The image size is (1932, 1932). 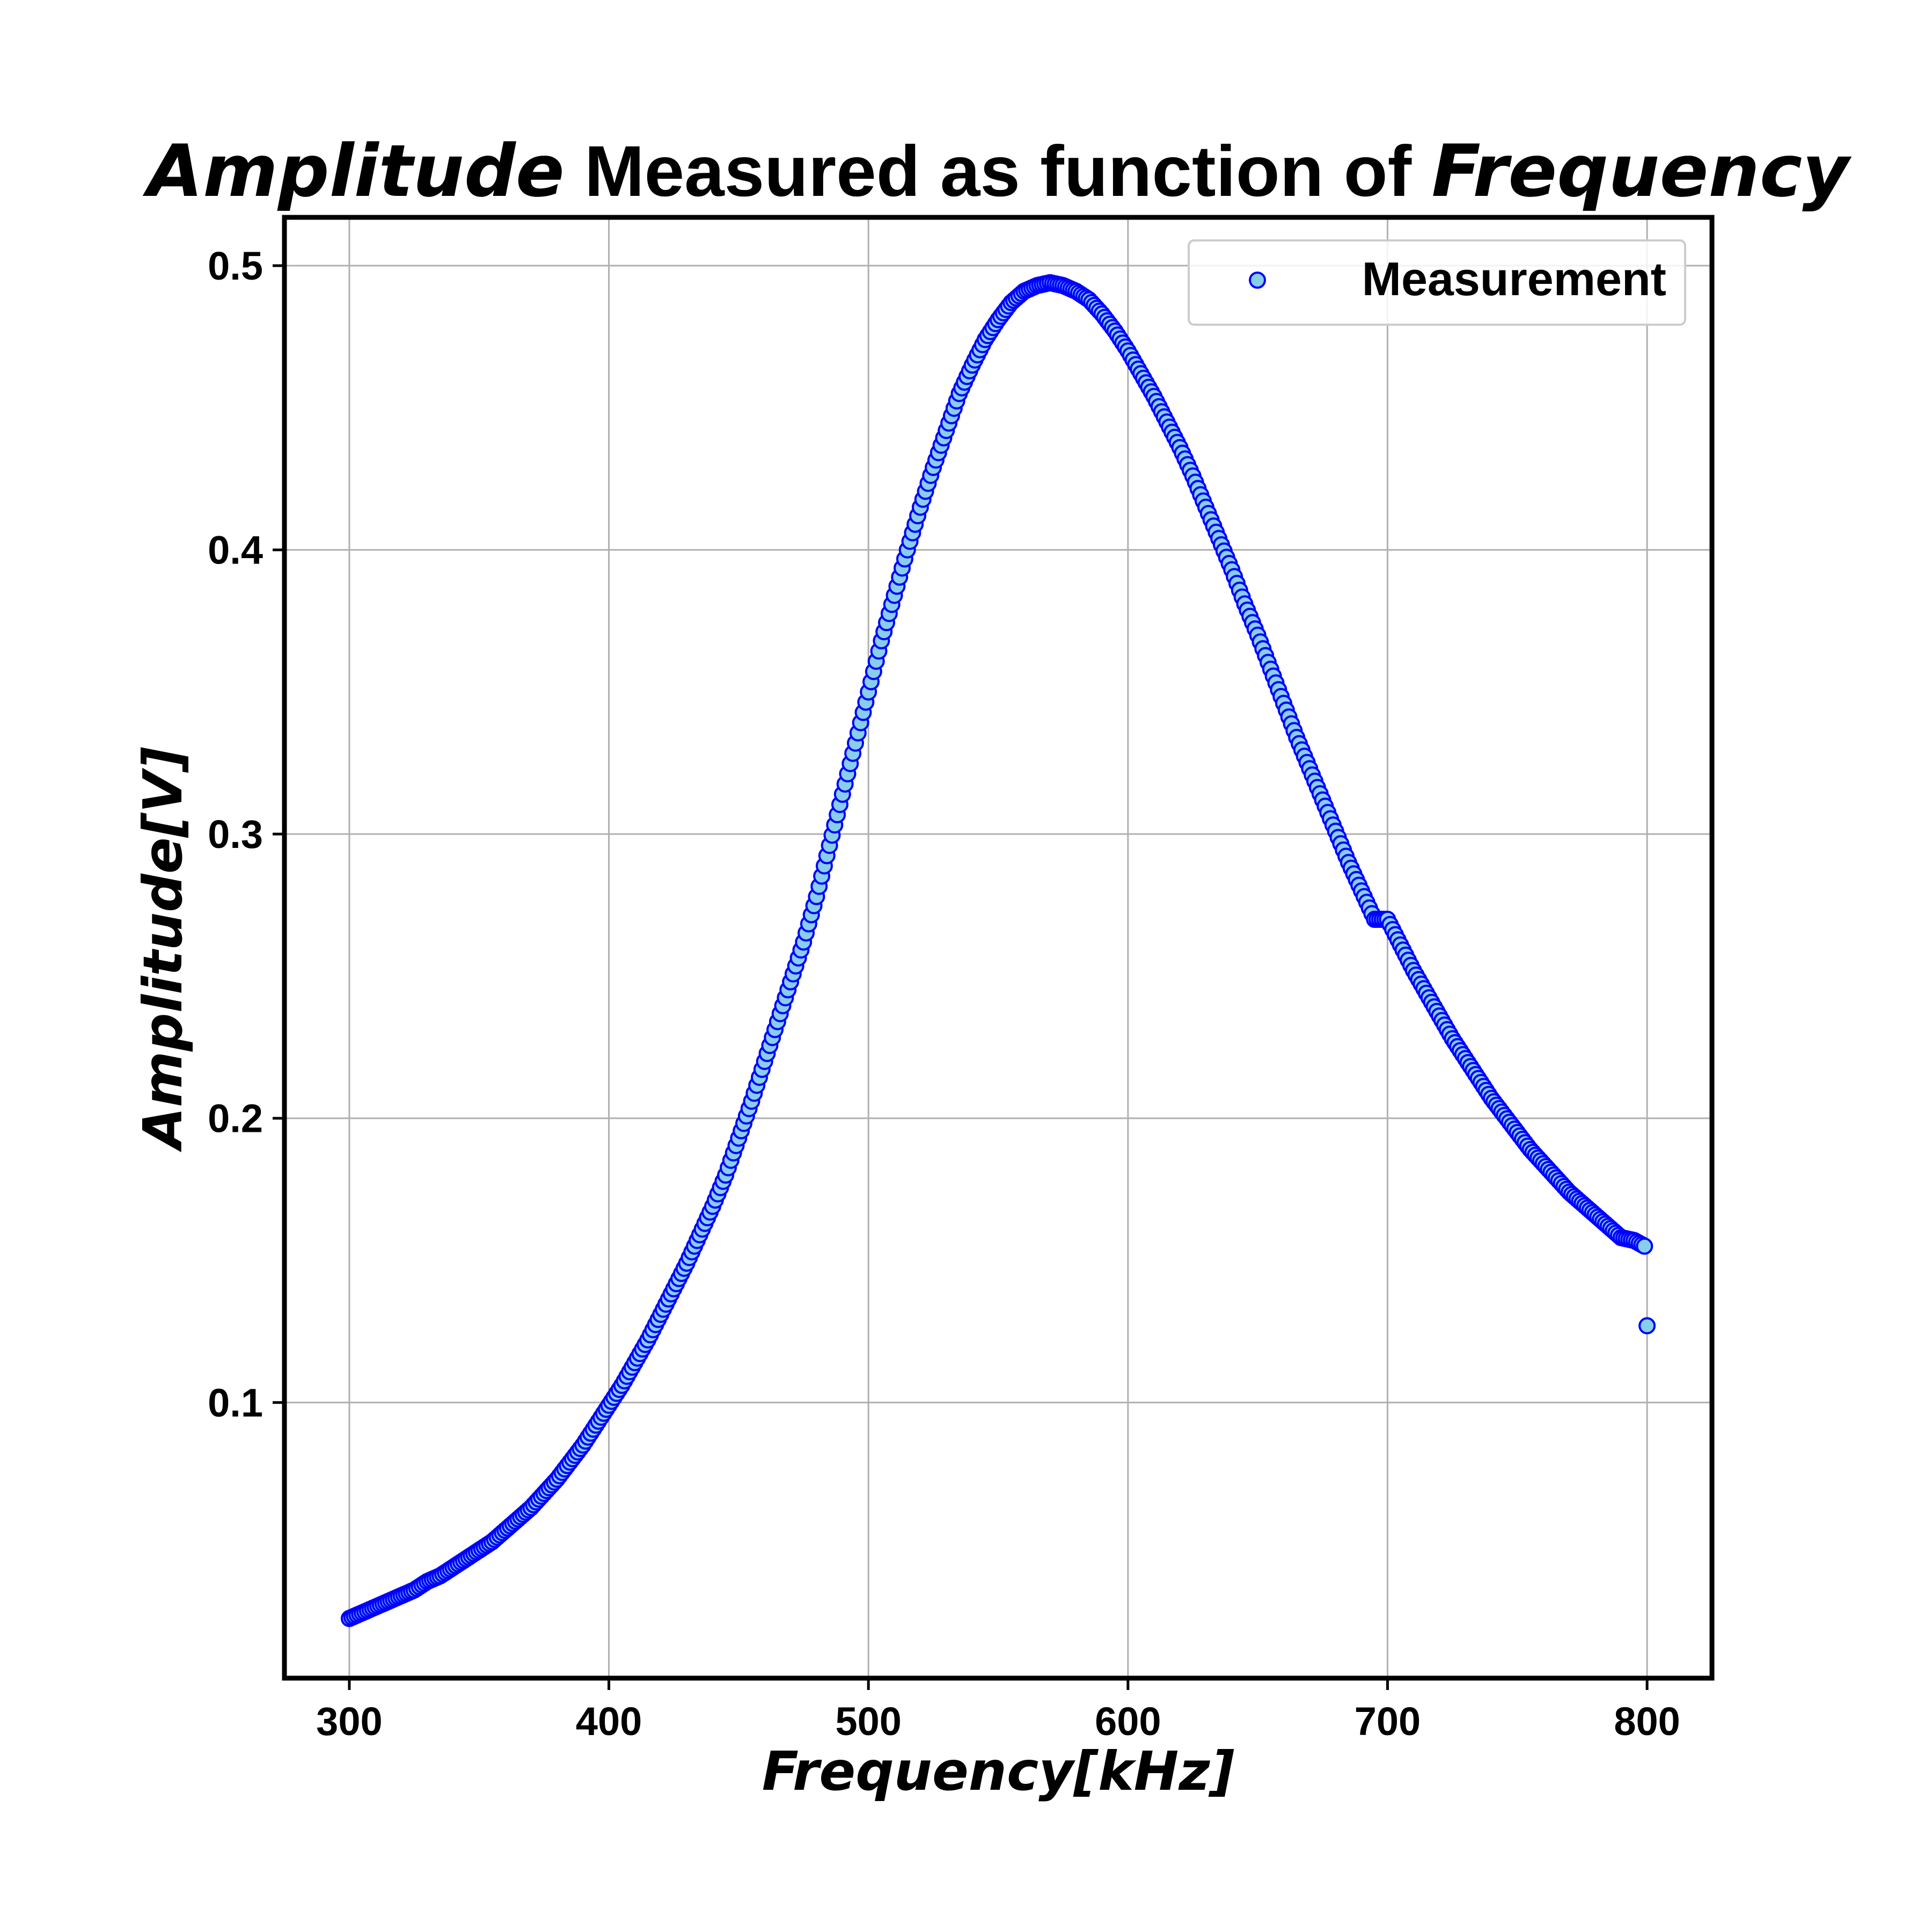 What do you see at coordinates (1128, 1721) in the screenshot?
I see `x-tick-label-3: 600` at bounding box center [1128, 1721].